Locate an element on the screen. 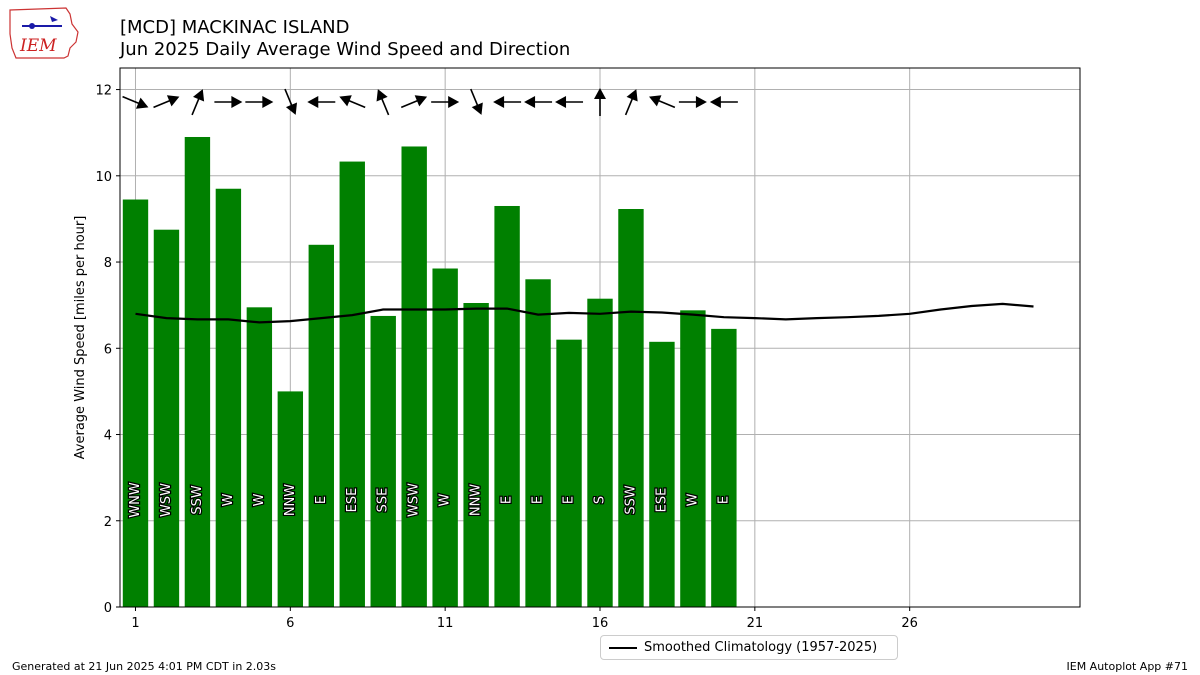  app-id: IEM Autoplot App #71 is located at coordinates (1127, 666).